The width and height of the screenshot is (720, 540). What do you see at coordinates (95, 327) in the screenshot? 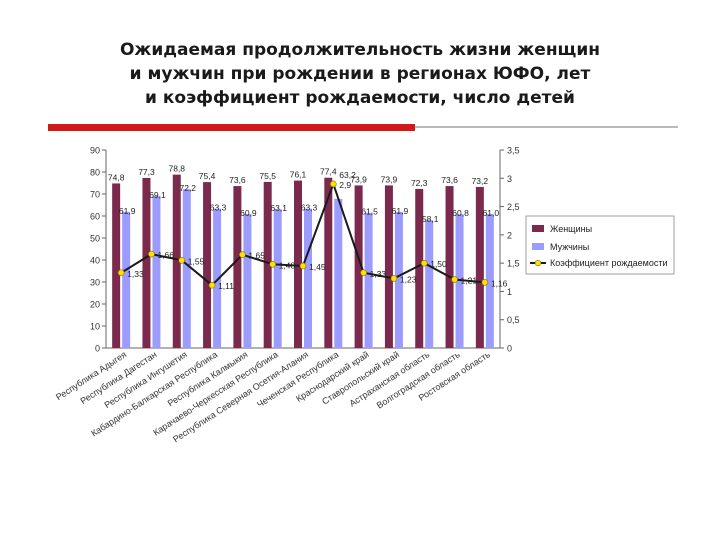
I see `y-left-tick-label: 10` at bounding box center [95, 327].